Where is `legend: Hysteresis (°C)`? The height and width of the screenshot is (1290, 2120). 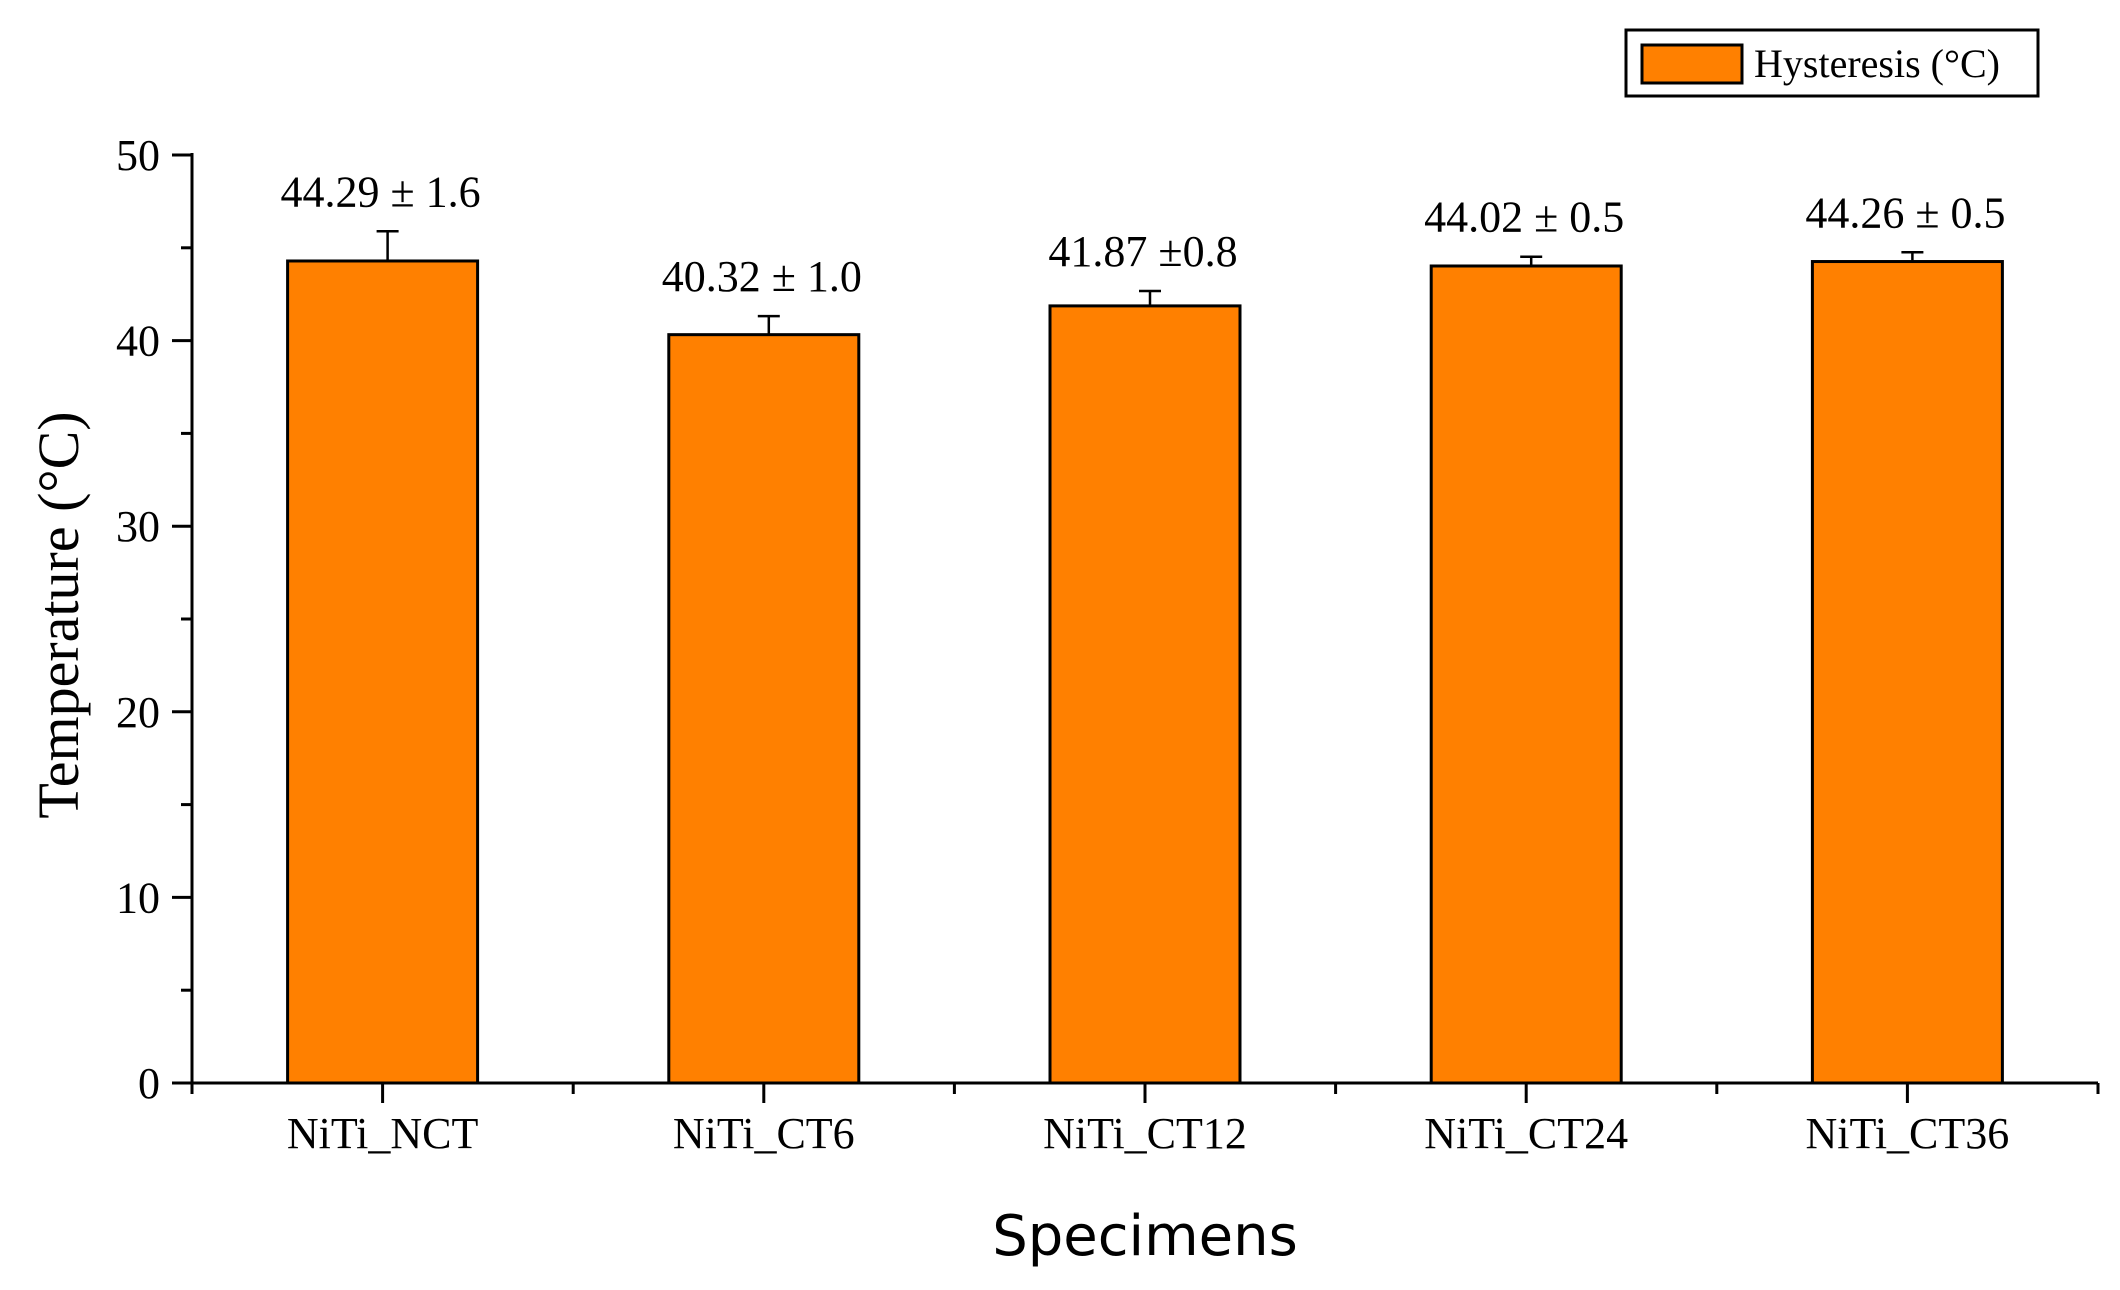
legend: Hysteresis (°C) is located at coordinates (1832, 63).